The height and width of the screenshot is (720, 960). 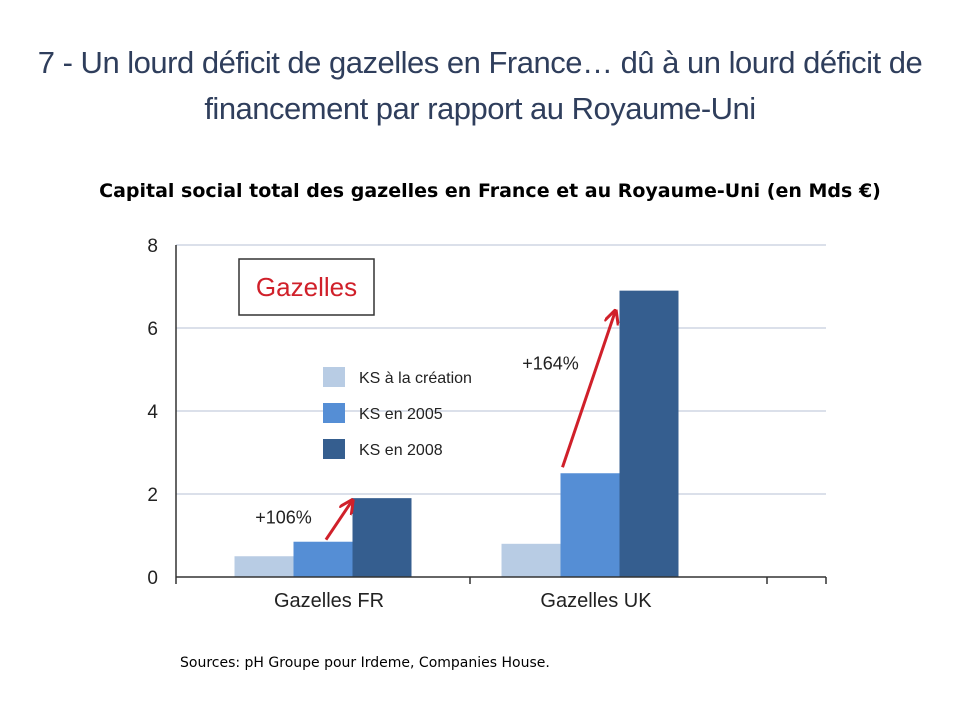 I want to click on y-tick-label: 2, so click(x=152, y=495).